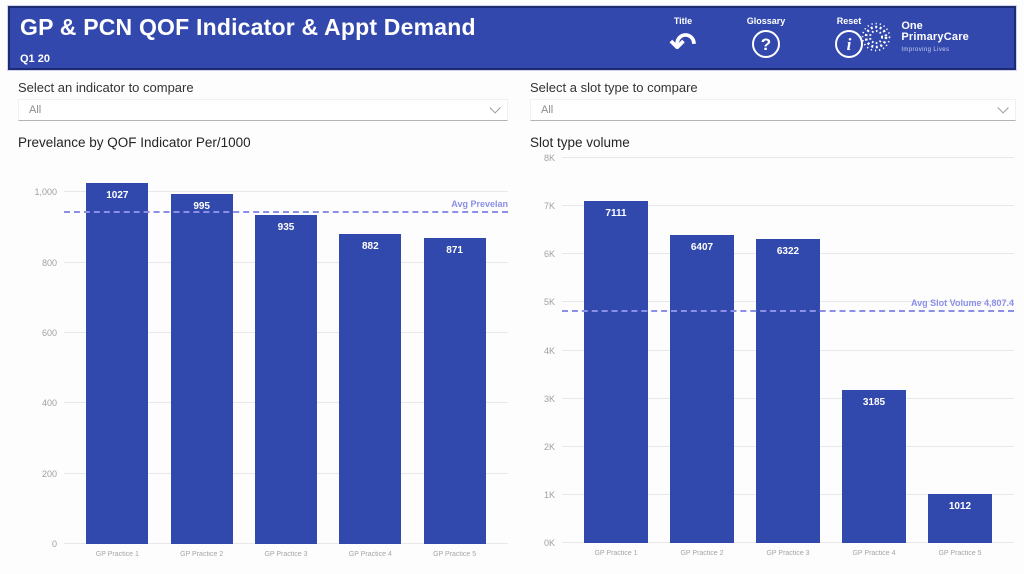 This screenshot has width=1024, height=574. Describe the element at coordinates (876, 37) in the screenshot. I see `starburst-logo-icon` at that location.